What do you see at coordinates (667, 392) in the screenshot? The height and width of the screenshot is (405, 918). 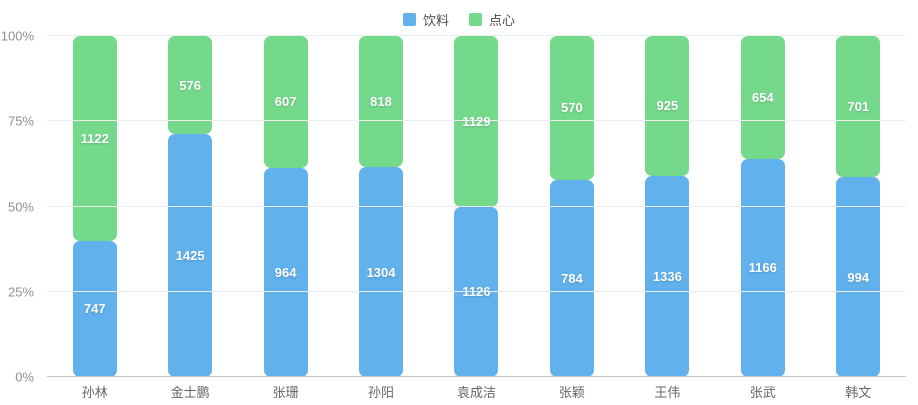 I see `x-axis-category-label: 王伟` at bounding box center [667, 392].